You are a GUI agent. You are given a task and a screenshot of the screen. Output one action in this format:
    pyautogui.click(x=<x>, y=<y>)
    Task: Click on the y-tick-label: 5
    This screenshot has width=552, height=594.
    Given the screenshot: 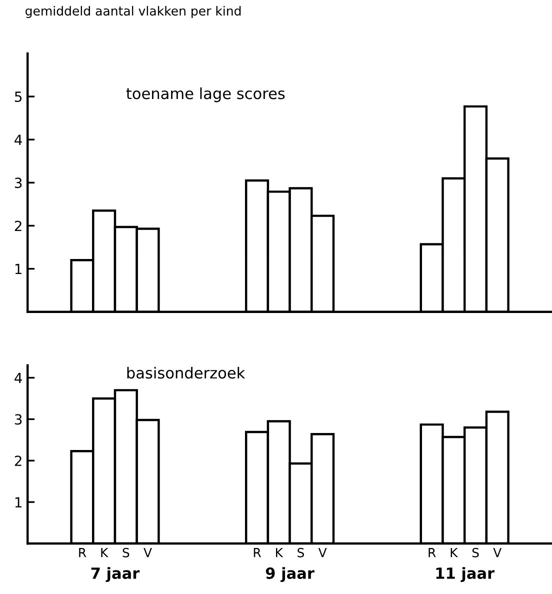 What is the action you would take?
    pyautogui.click(x=18, y=97)
    